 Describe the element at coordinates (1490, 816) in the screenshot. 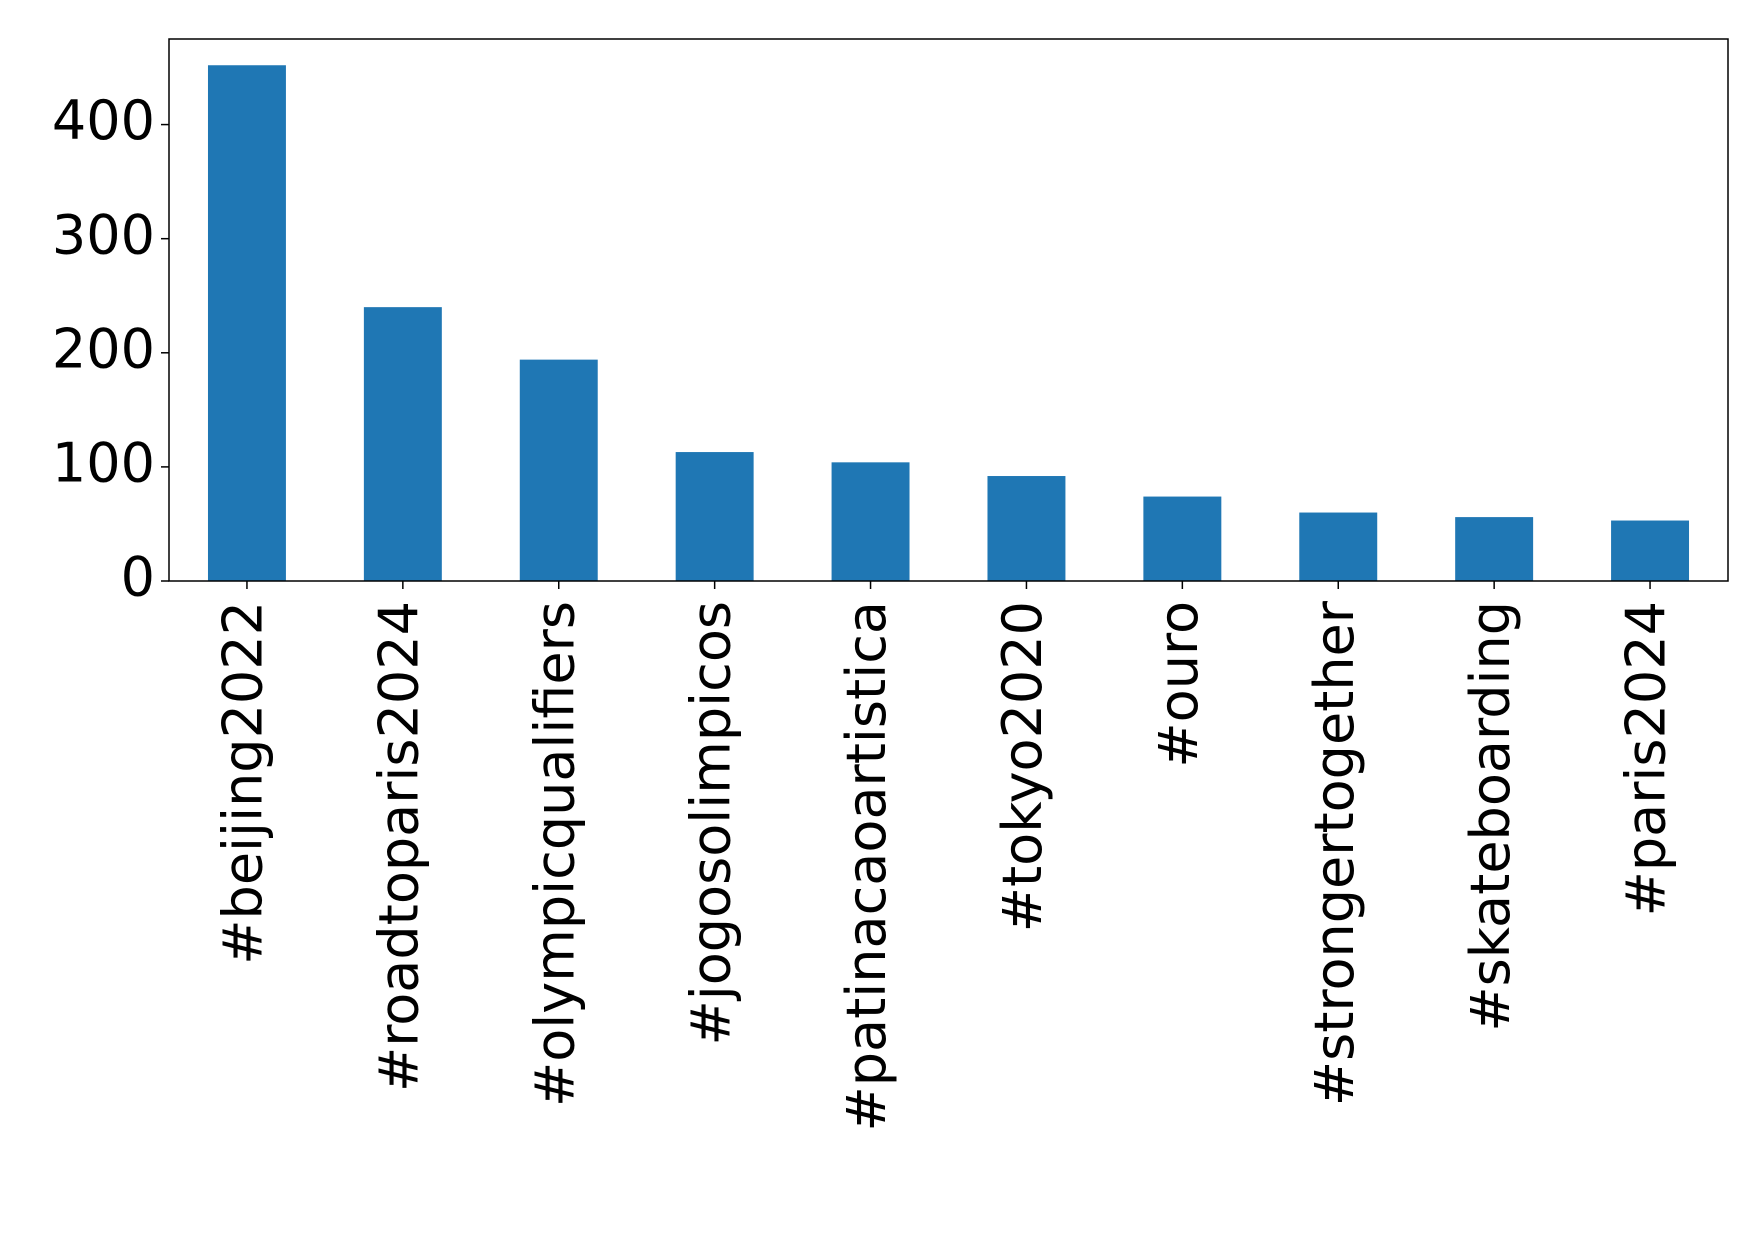

I see `x-tick-label: #skateboarding` at that location.